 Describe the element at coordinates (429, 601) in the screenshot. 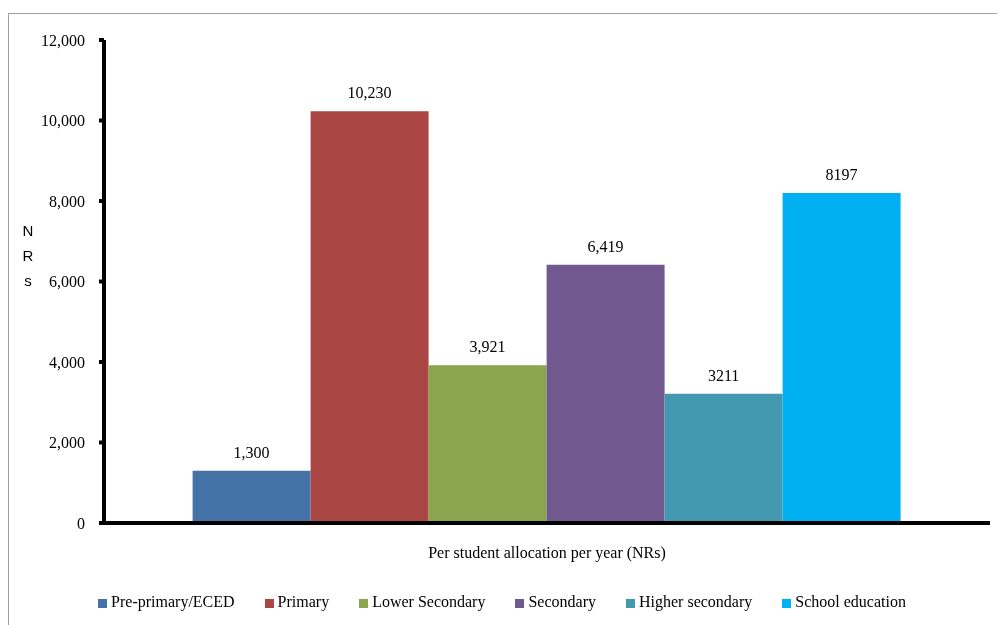

I see `legend-label: Lower Secondary` at that location.